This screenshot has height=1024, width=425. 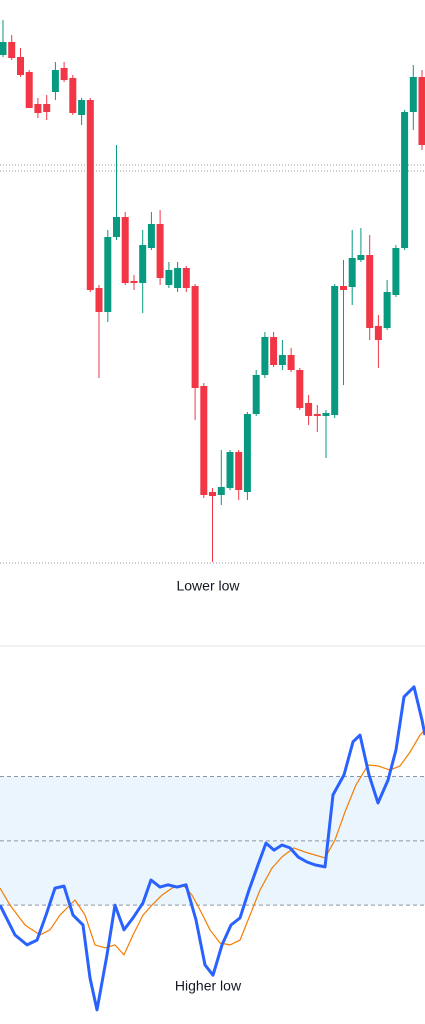 What do you see at coordinates (208, 986) in the screenshot?
I see `annotation: Higher low` at bounding box center [208, 986].